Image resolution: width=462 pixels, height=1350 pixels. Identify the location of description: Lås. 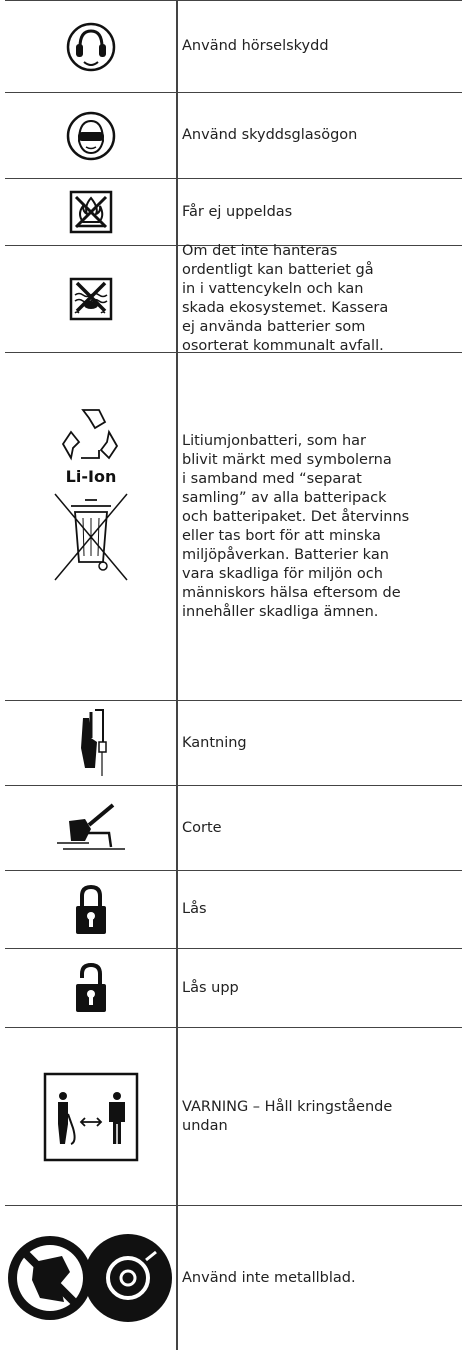
(322, 909).